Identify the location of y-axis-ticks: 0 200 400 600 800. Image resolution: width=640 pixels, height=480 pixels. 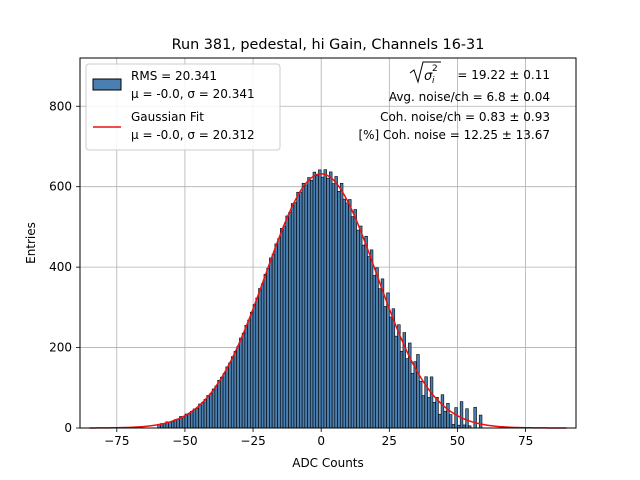
(64, 267).